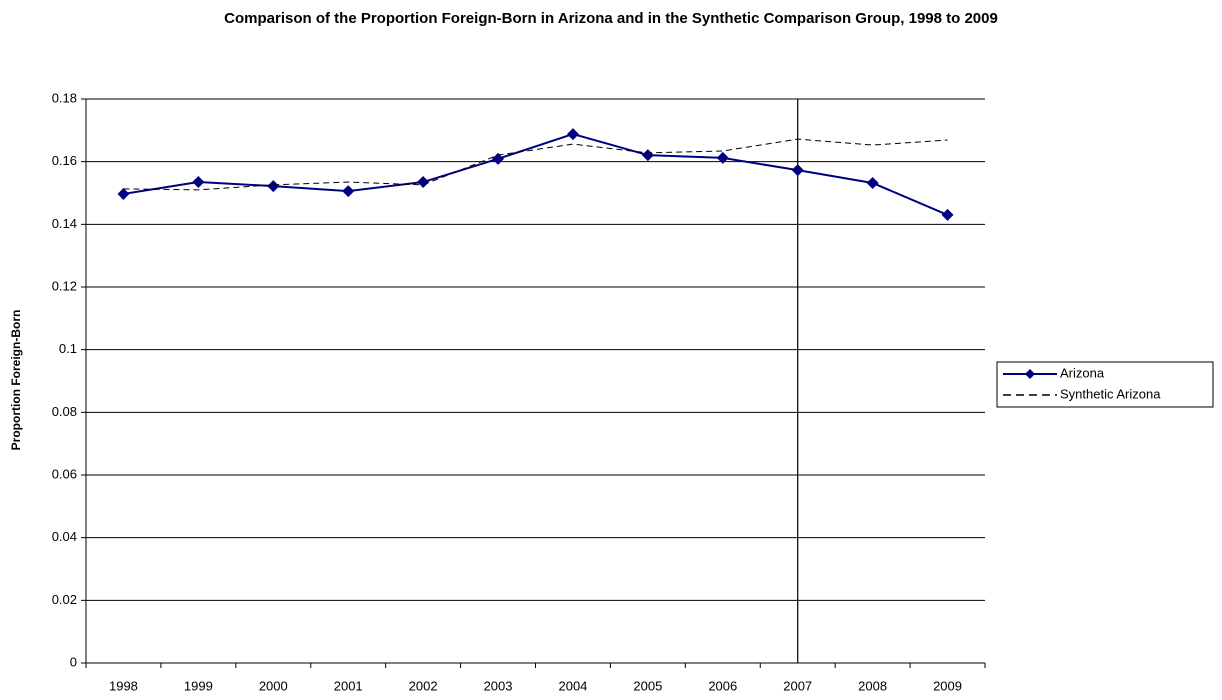 The height and width of the screenshot is (700, 1222). I want to click on y-tick-label: 0.12, so click(64, 285).